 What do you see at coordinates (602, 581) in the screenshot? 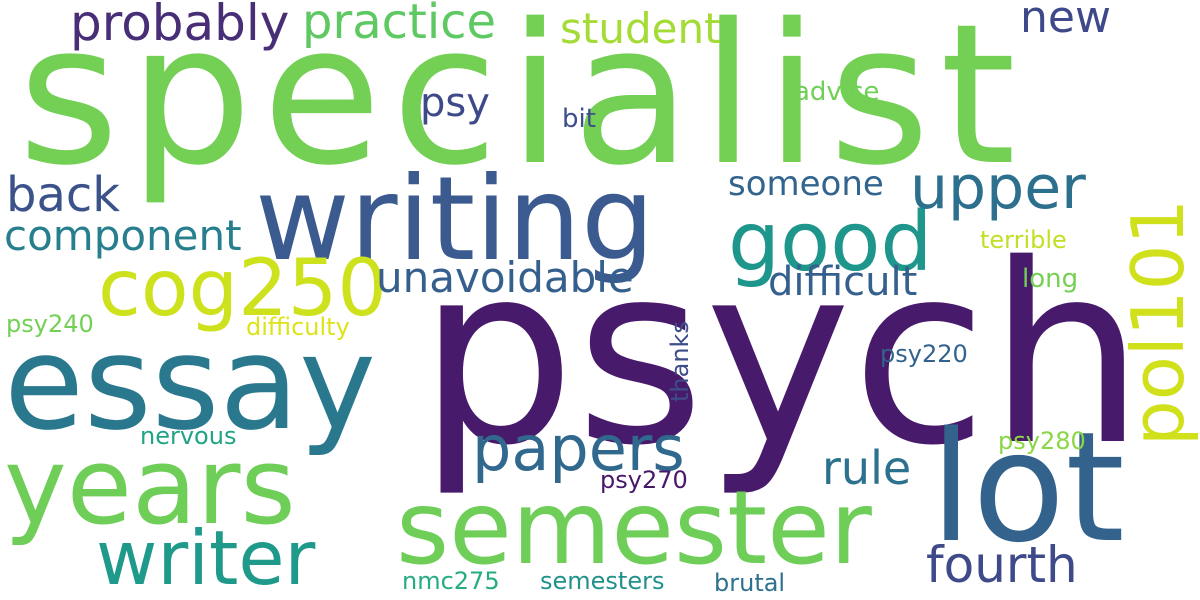
I see `word-semesters: semesters` at bounding box center [602, 581].